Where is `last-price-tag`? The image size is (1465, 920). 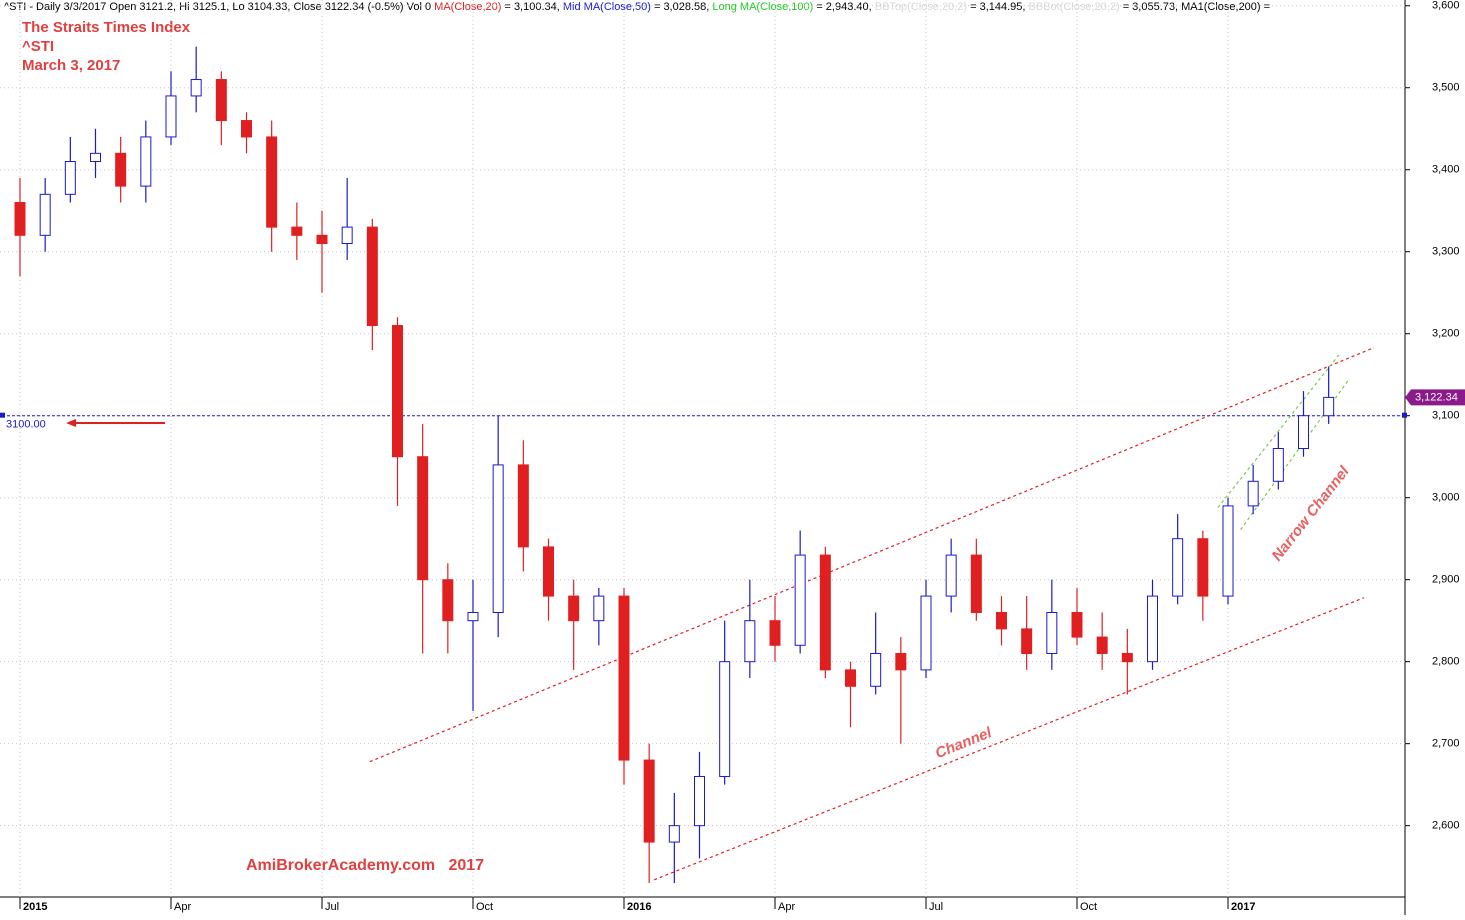
last-price-tag is located at coordinates (1435, 397).